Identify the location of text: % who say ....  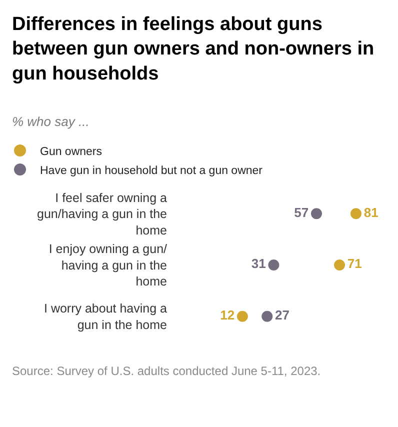
(51, 121).